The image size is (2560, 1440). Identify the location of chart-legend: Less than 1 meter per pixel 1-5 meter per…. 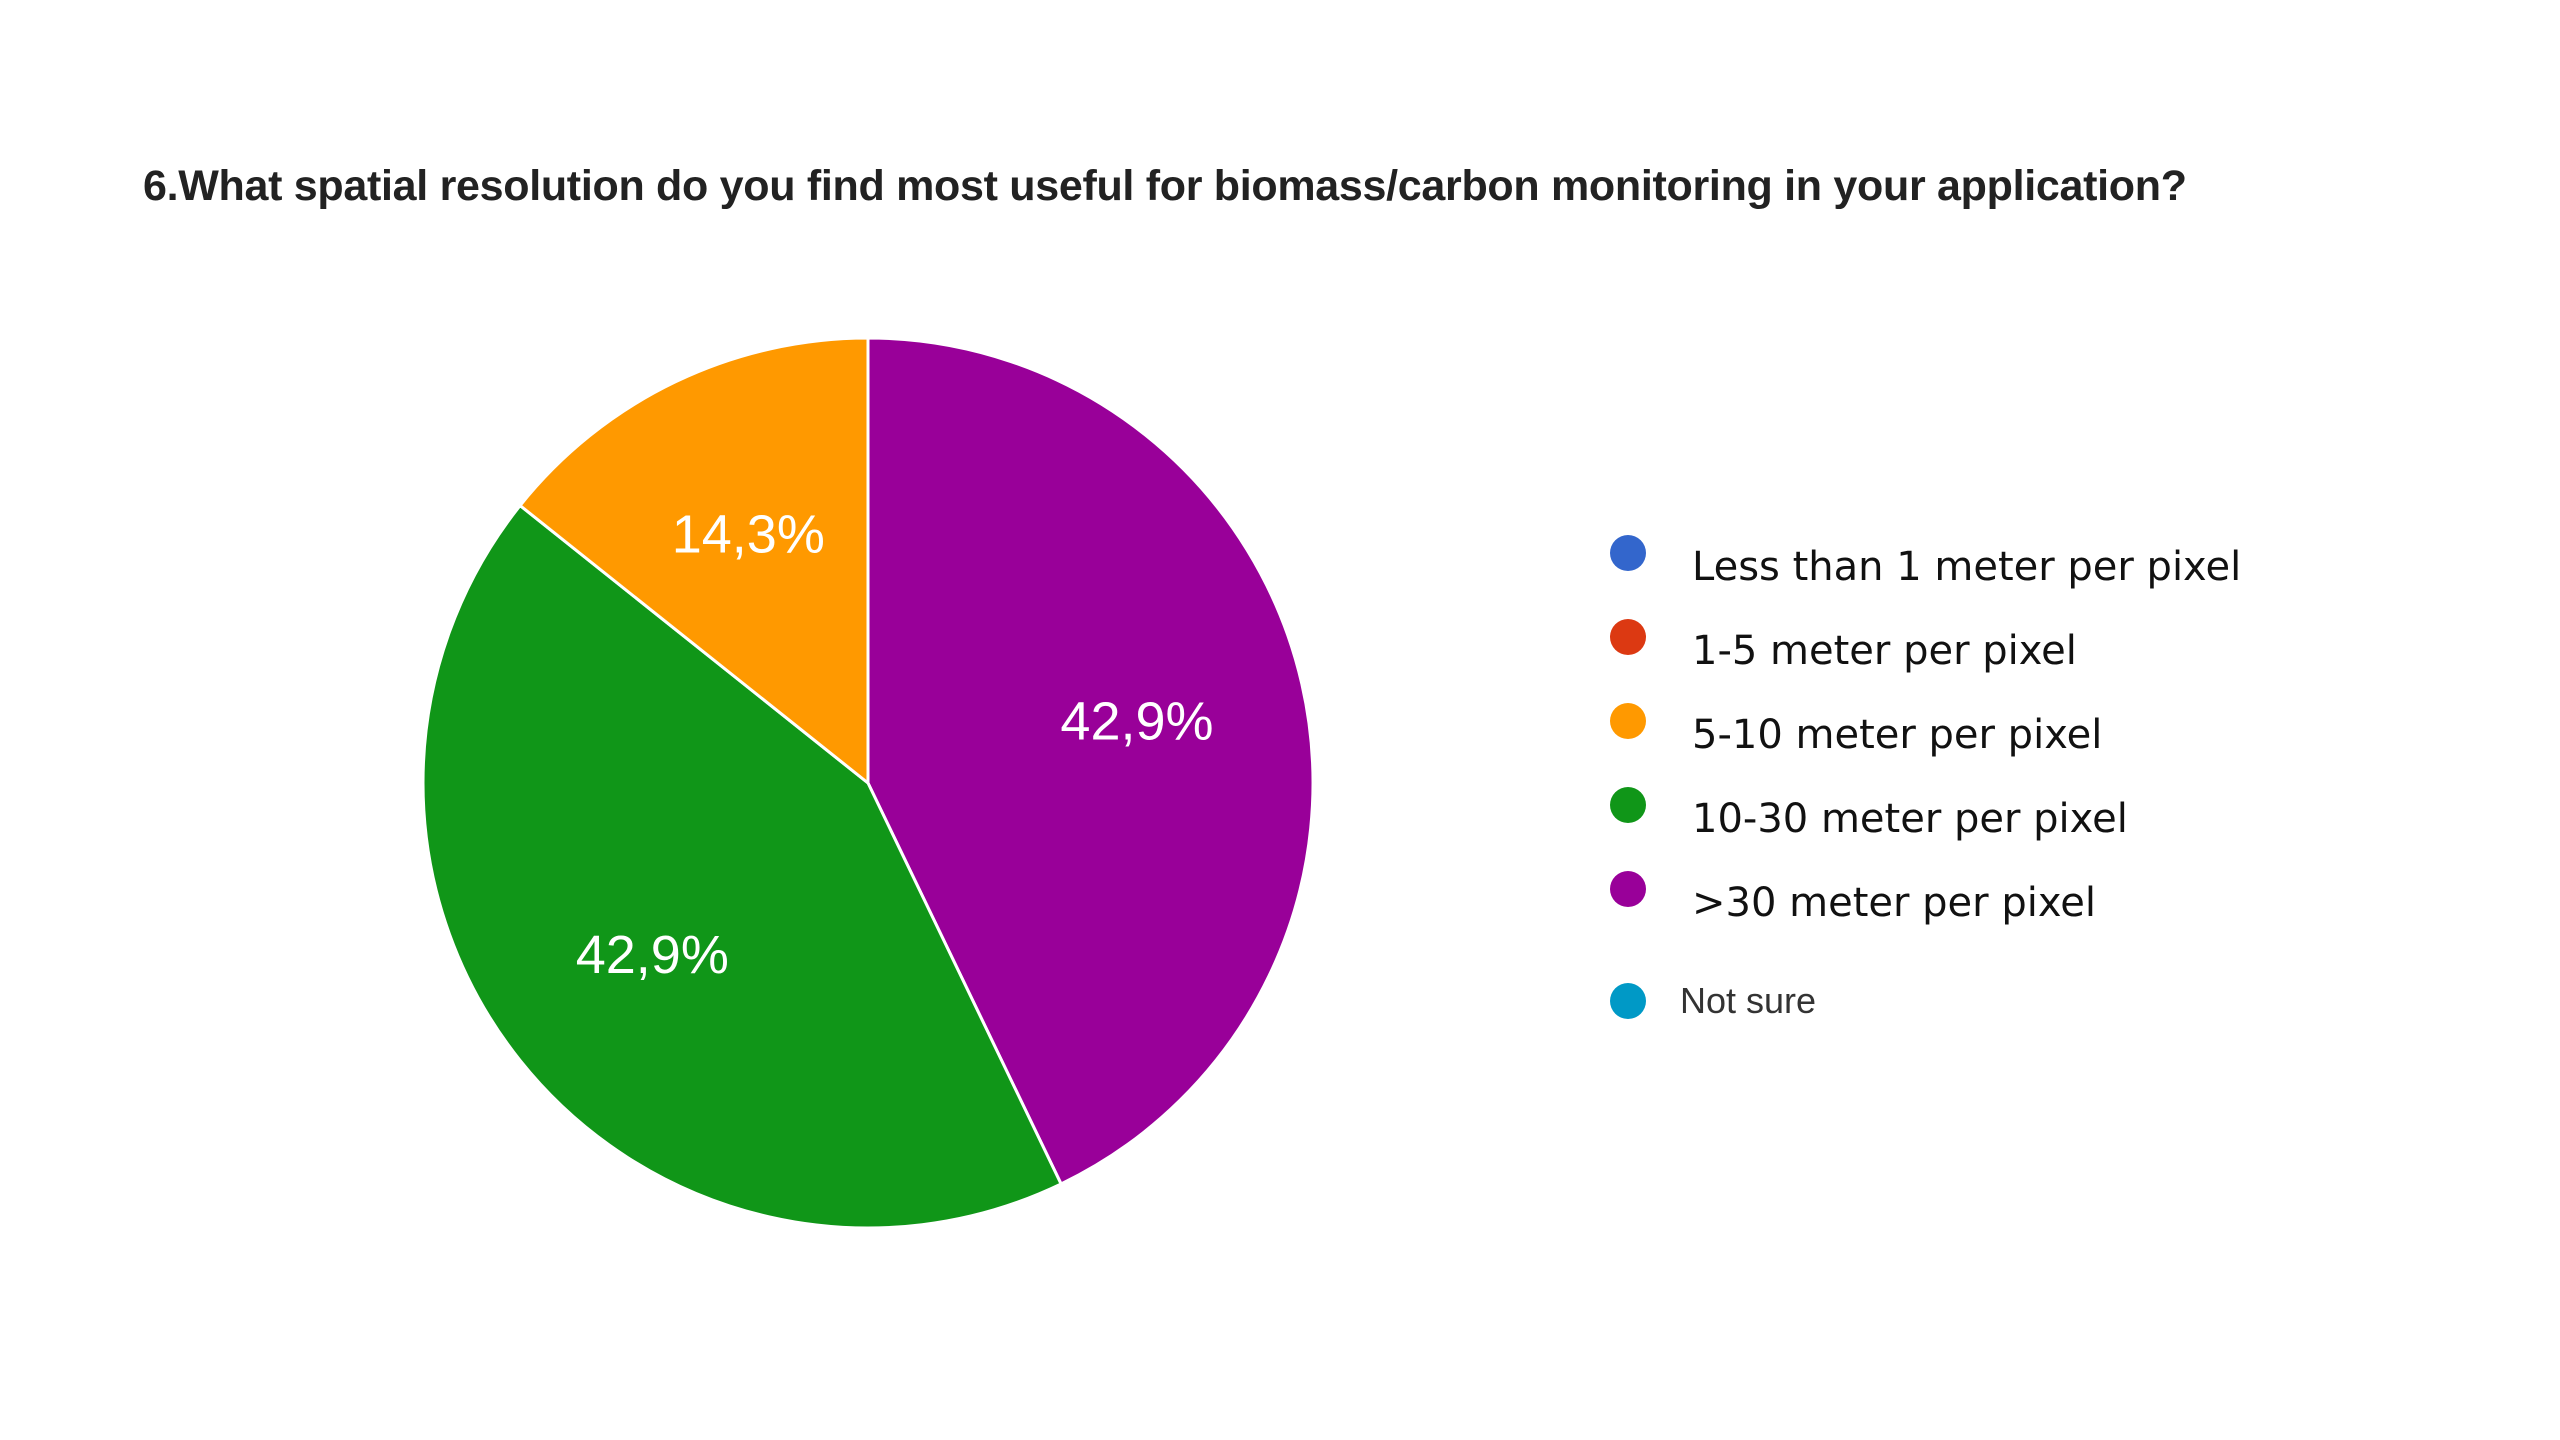
(1925, 784).